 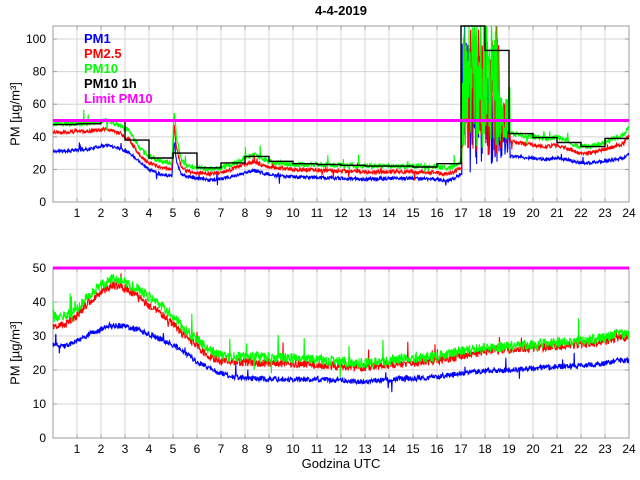 What do you see at coordinates (15, 114) in the screenshot?
I see `top-y-axis-label: PM [µg/m³]` at bounding box center [15, 114].